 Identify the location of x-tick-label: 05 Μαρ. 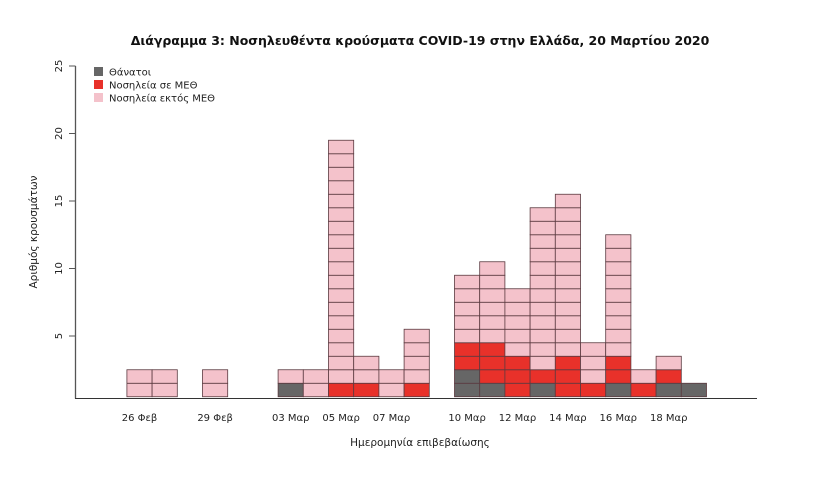
(340, 418).